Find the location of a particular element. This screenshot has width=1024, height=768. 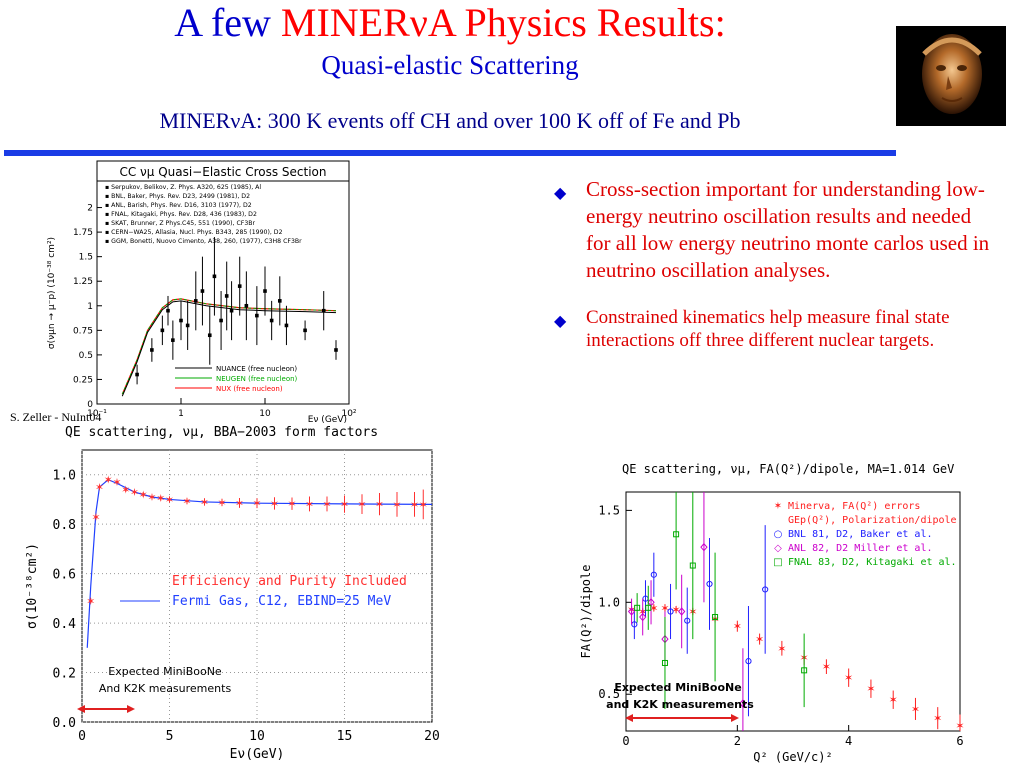

chart2-y-tick-label: 0.4 is located at coordinates (65, 624).